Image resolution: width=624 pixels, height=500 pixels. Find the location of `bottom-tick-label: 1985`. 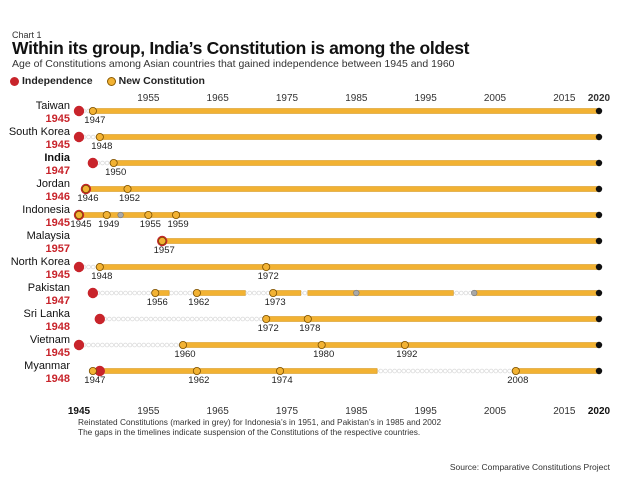

bottom-tick-label: 1985 is located at coordinates (356, 411).